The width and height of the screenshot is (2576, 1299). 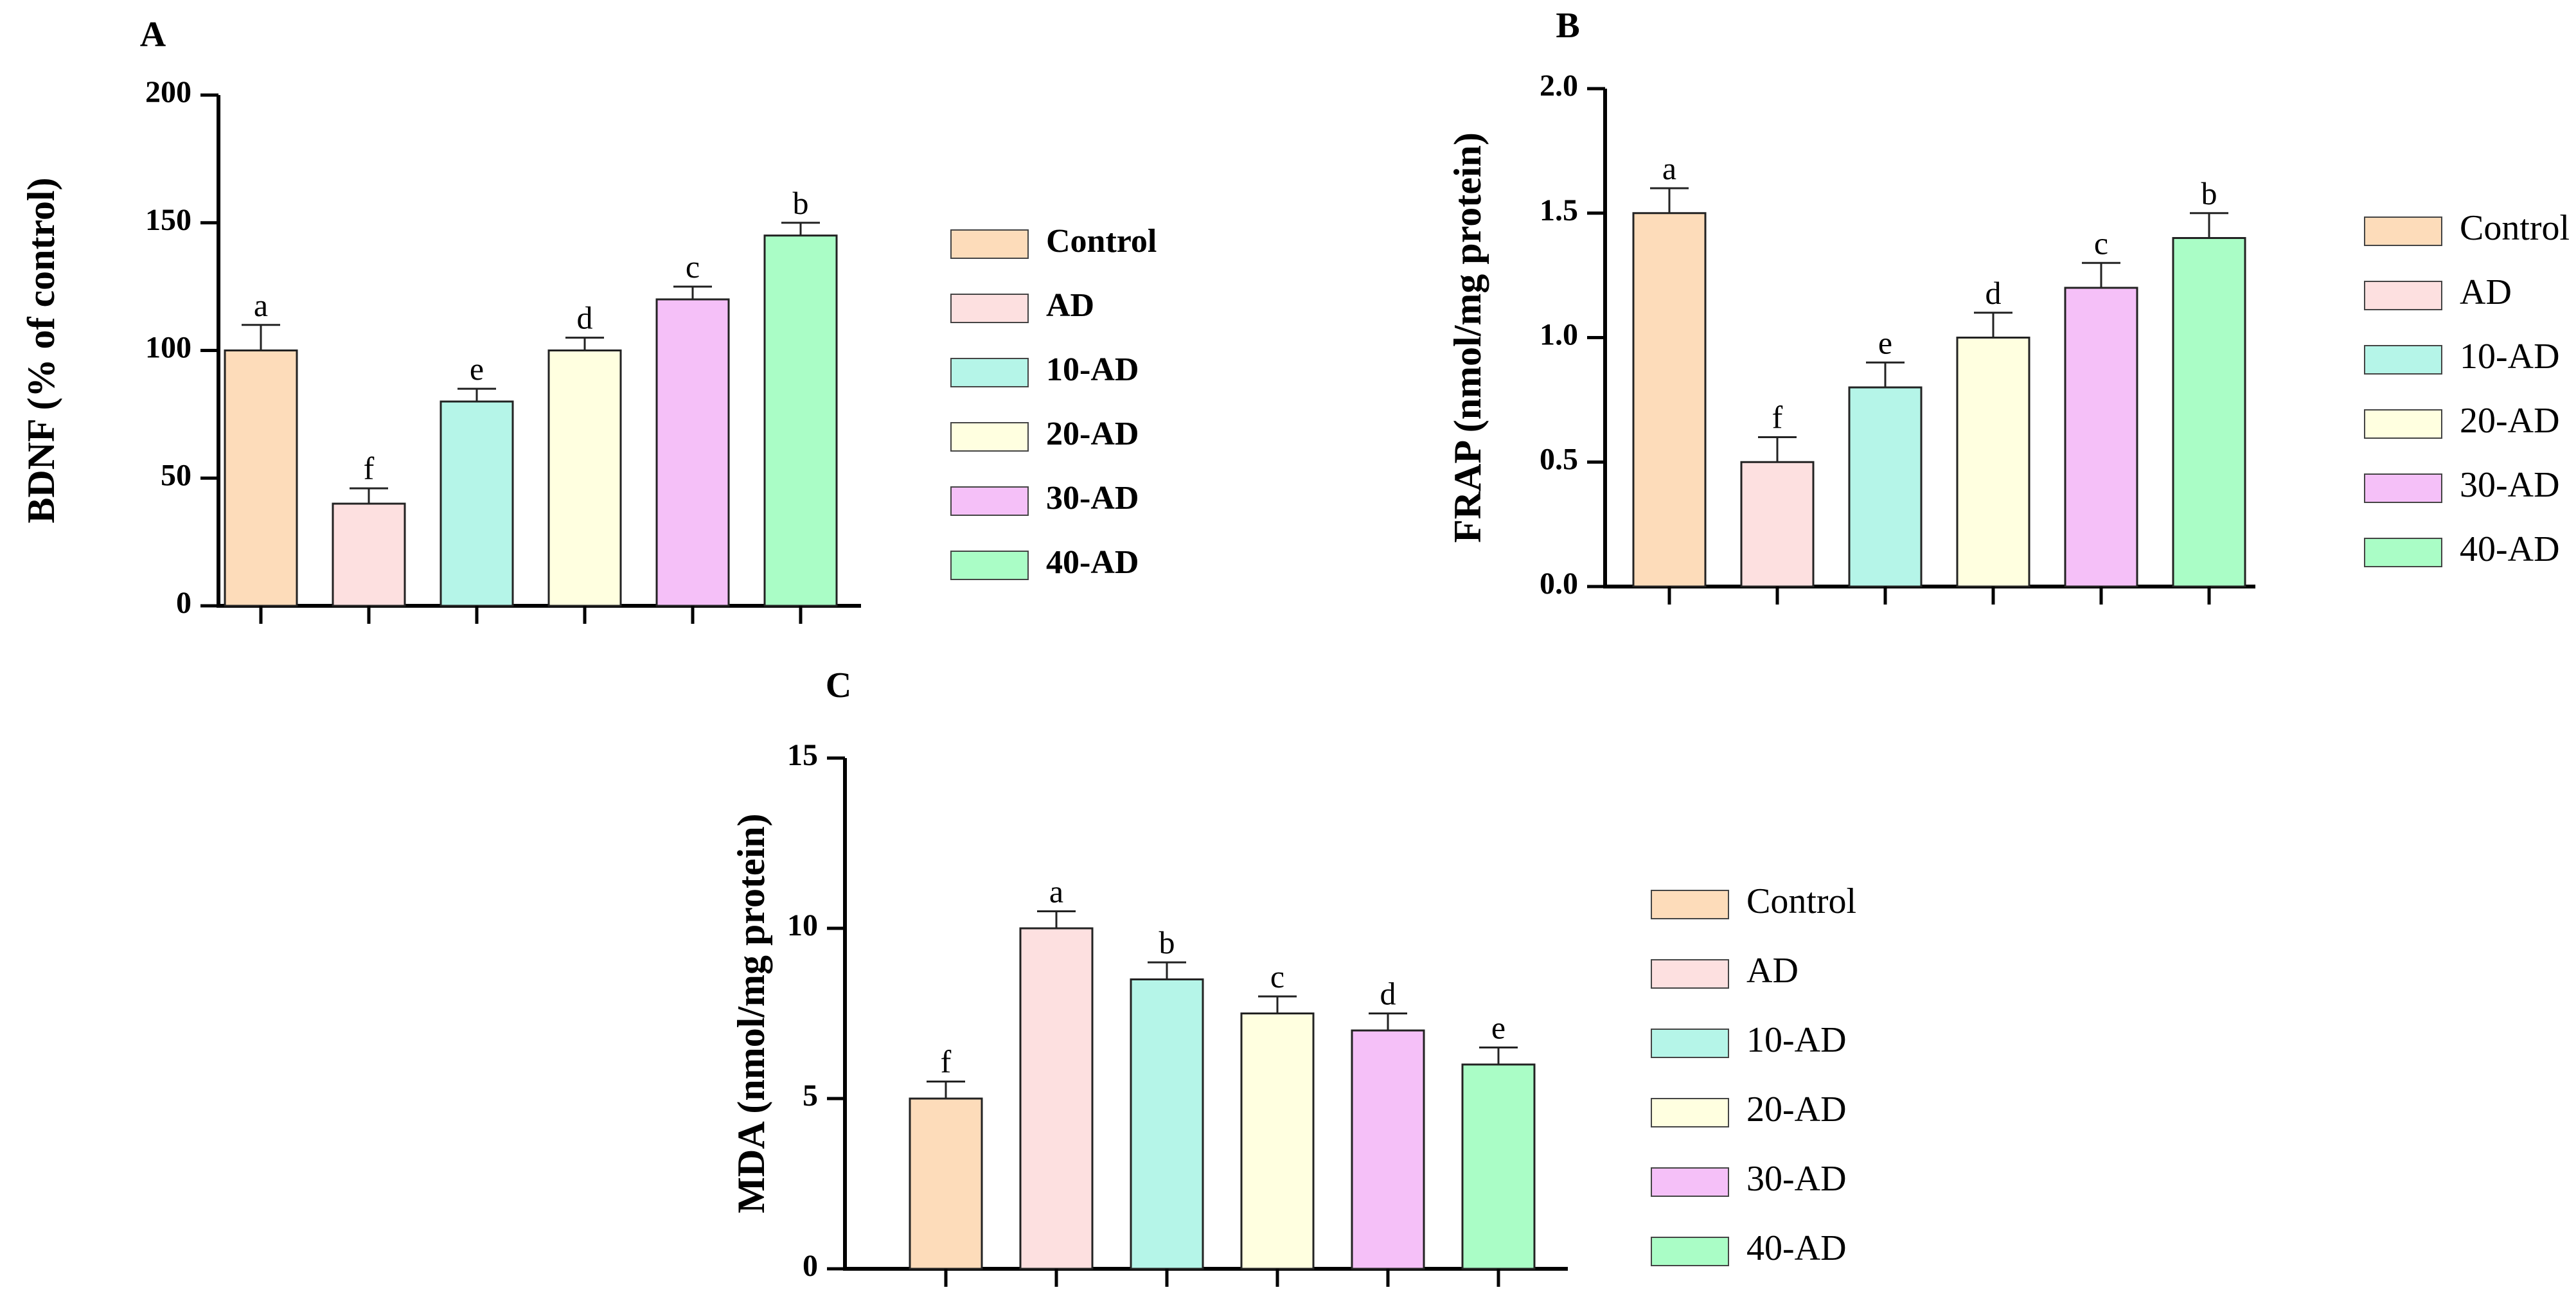 I want to click on y-axis-label: FRAP (nmol/mg protein), so click(x=1468, y=338).